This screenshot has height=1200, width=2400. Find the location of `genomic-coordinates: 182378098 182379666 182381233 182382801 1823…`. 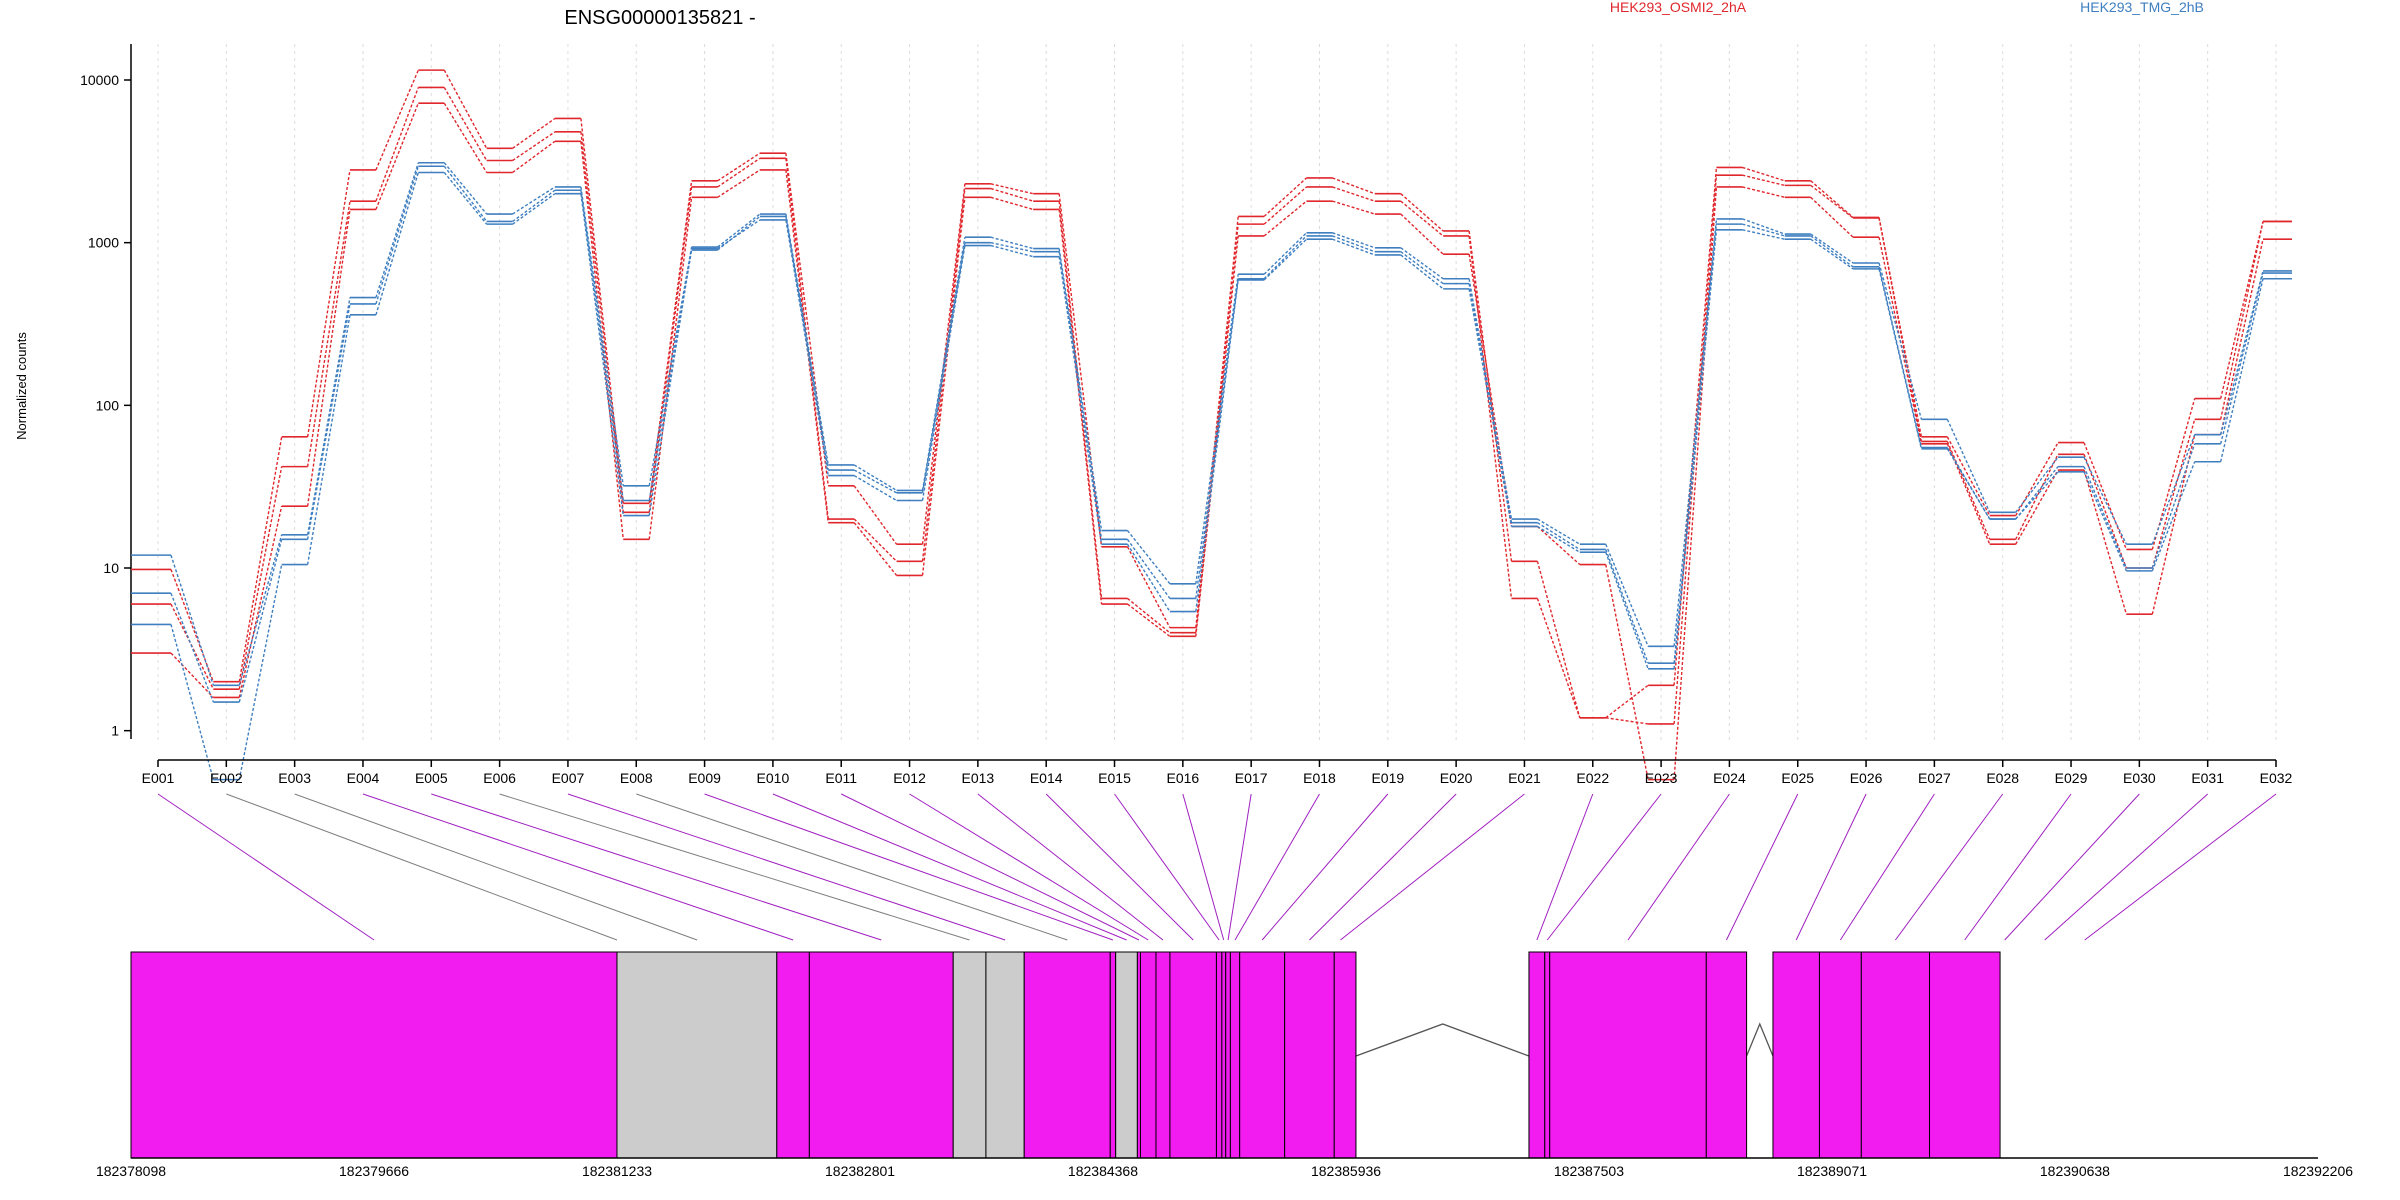

genomic-coordinates: 182378098 182379666 182381233 182382801 1823… is located at coordinates (1224, 1168).